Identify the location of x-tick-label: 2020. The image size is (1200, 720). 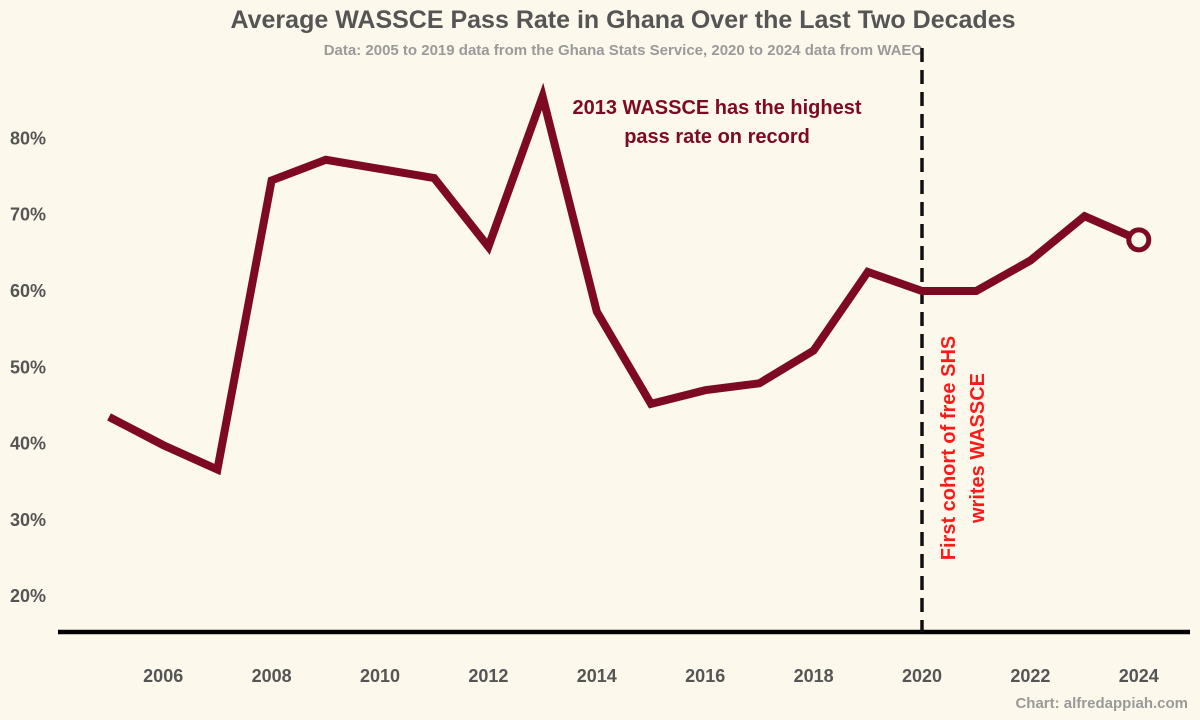
(922, 676).